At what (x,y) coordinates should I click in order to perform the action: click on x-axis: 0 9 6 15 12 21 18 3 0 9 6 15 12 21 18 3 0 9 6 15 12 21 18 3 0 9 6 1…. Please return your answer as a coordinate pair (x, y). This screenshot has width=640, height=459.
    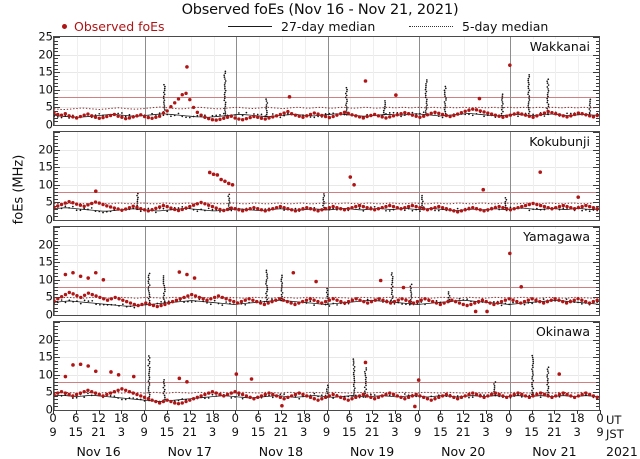
    Looking at the image, I should click on (326, 434).